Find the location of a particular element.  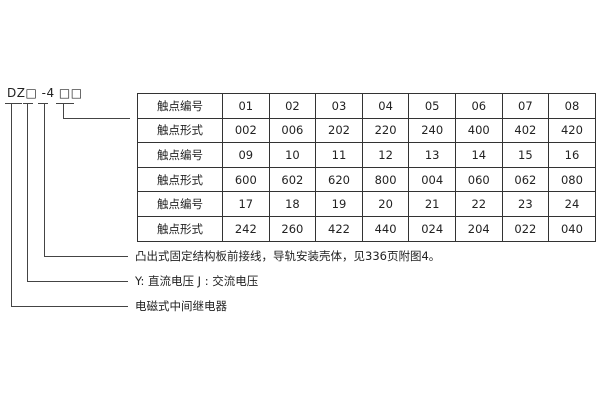

leader-structure is located at coordinates (86, 180).